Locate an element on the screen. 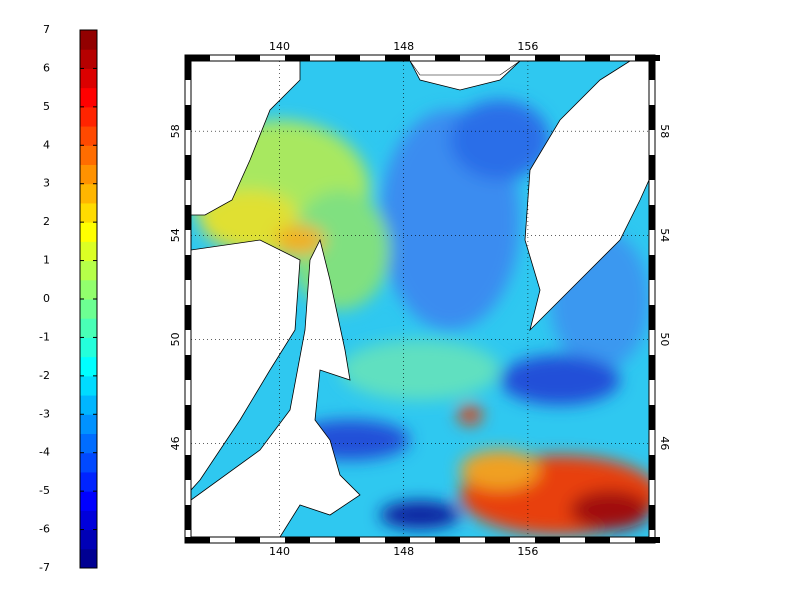 This screenshot has width=800, height=600. colorbar-tick-label: -2 is located at coordinates (44, 375).